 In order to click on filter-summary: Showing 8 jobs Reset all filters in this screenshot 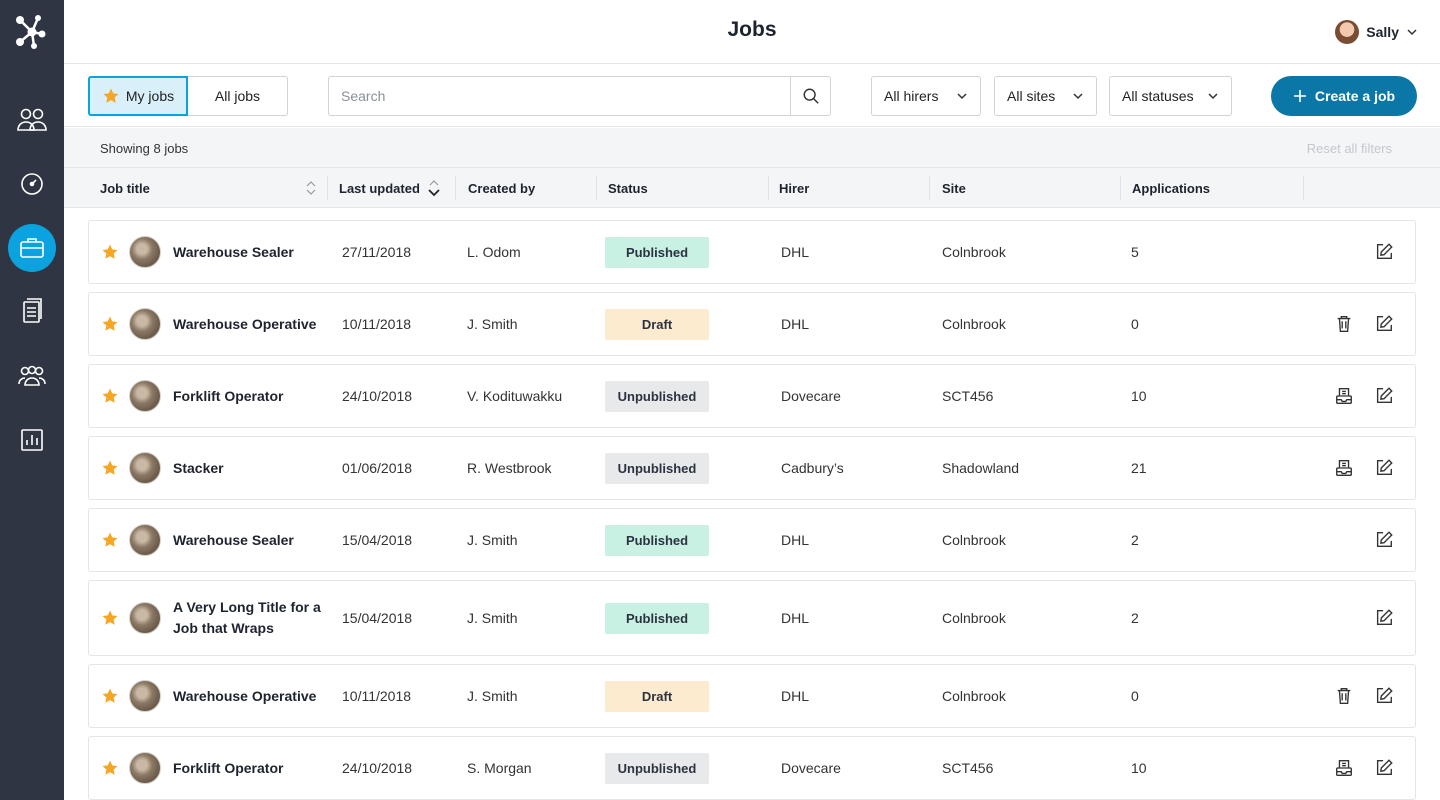, I will do `click(752, 148)`.